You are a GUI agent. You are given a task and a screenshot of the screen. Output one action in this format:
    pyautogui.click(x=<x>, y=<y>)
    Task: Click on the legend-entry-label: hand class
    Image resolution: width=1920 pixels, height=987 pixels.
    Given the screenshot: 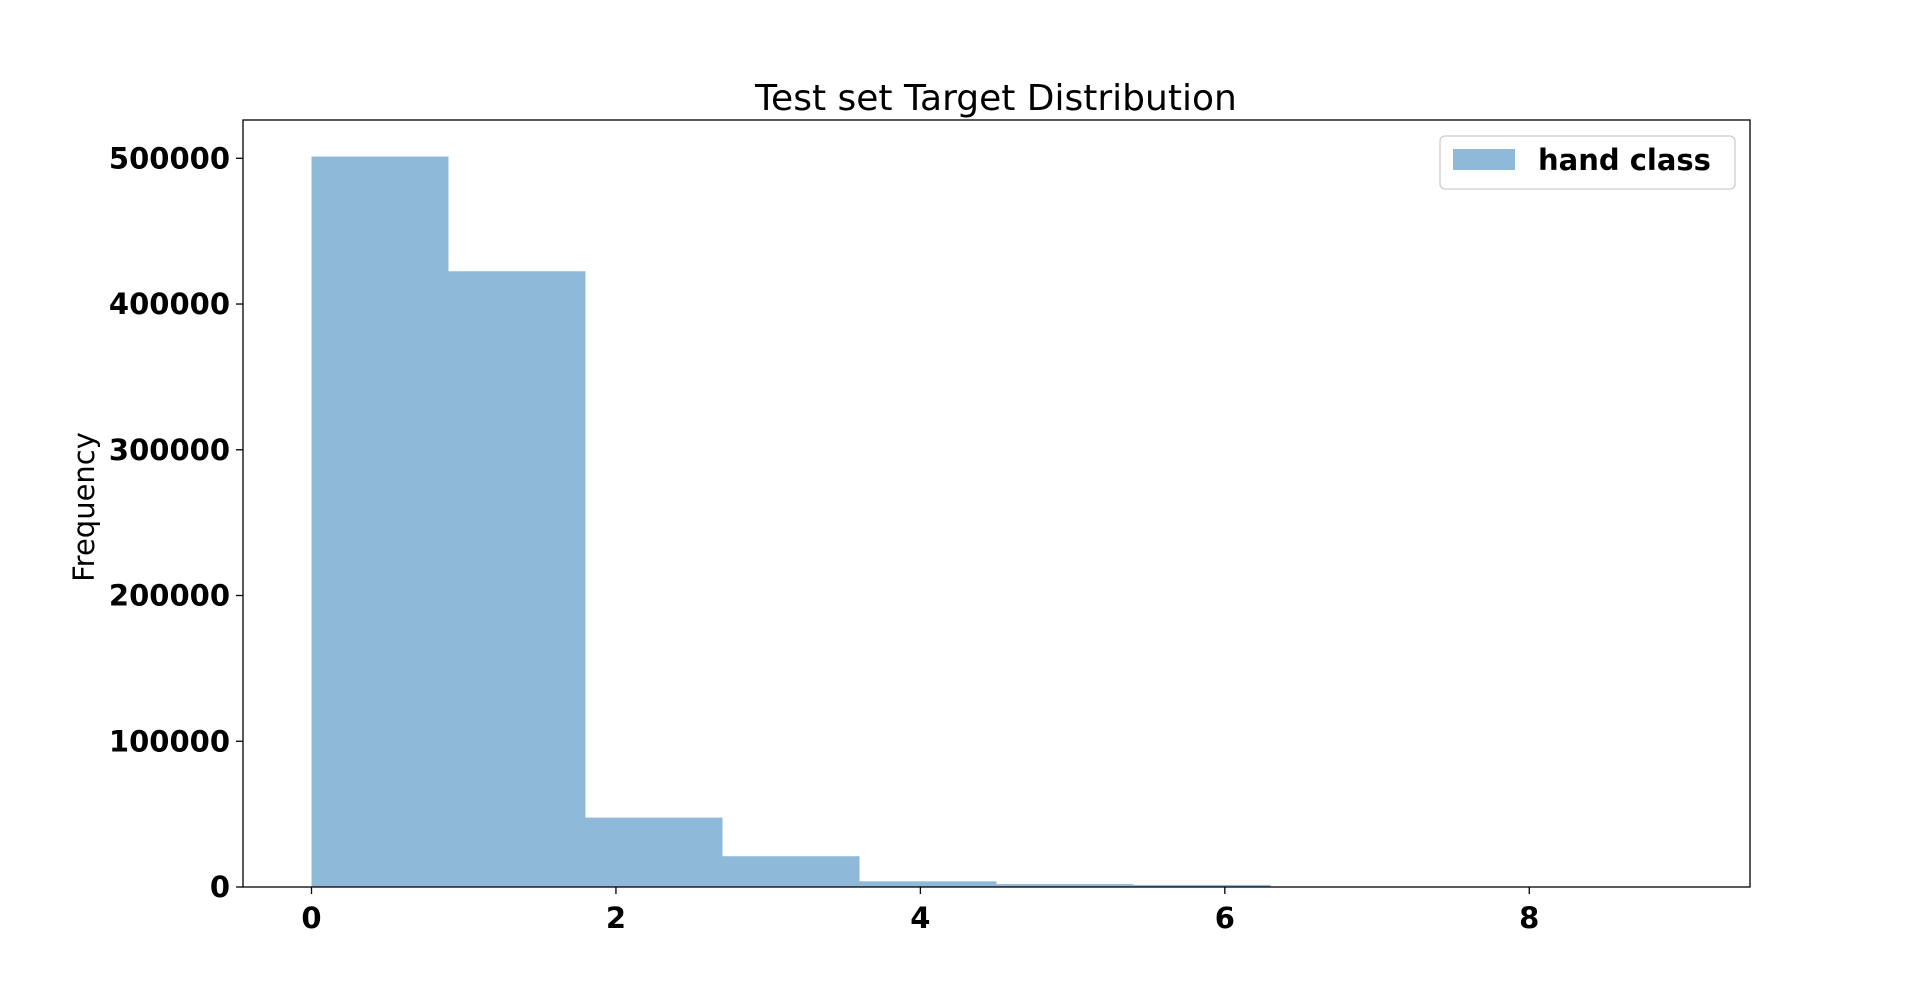 What is the action you would take?
    pyautogui.click(x=1624, y=160)
    